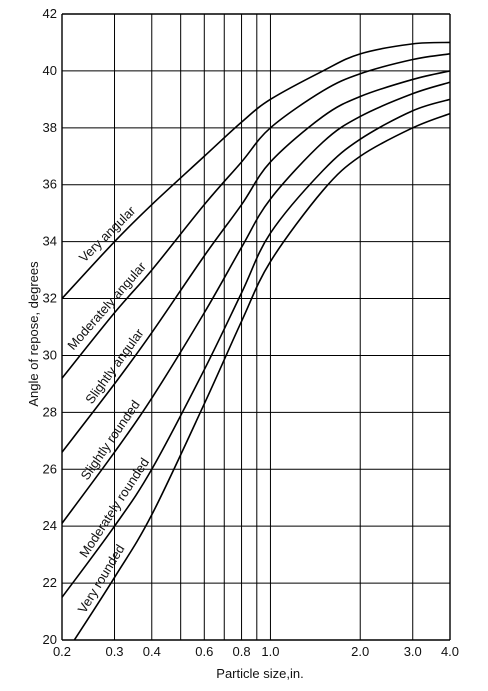 This screenshot has height=691, width=488. Describe the element at coordinates (259, 673) in the screenshot. I see `x-axis-title: Particle size,in.` at that location.